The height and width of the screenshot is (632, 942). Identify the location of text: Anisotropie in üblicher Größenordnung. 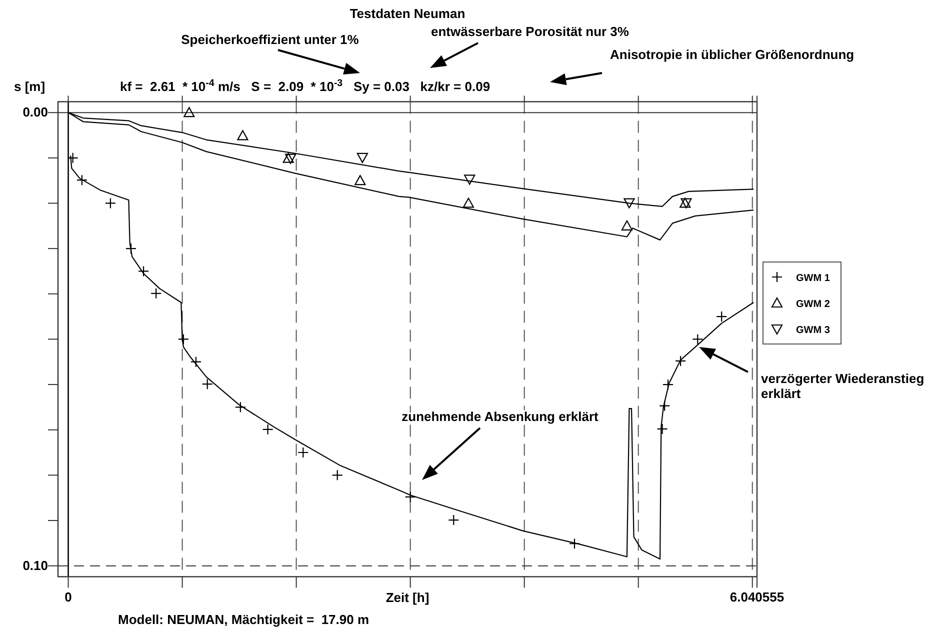
(732, 54).